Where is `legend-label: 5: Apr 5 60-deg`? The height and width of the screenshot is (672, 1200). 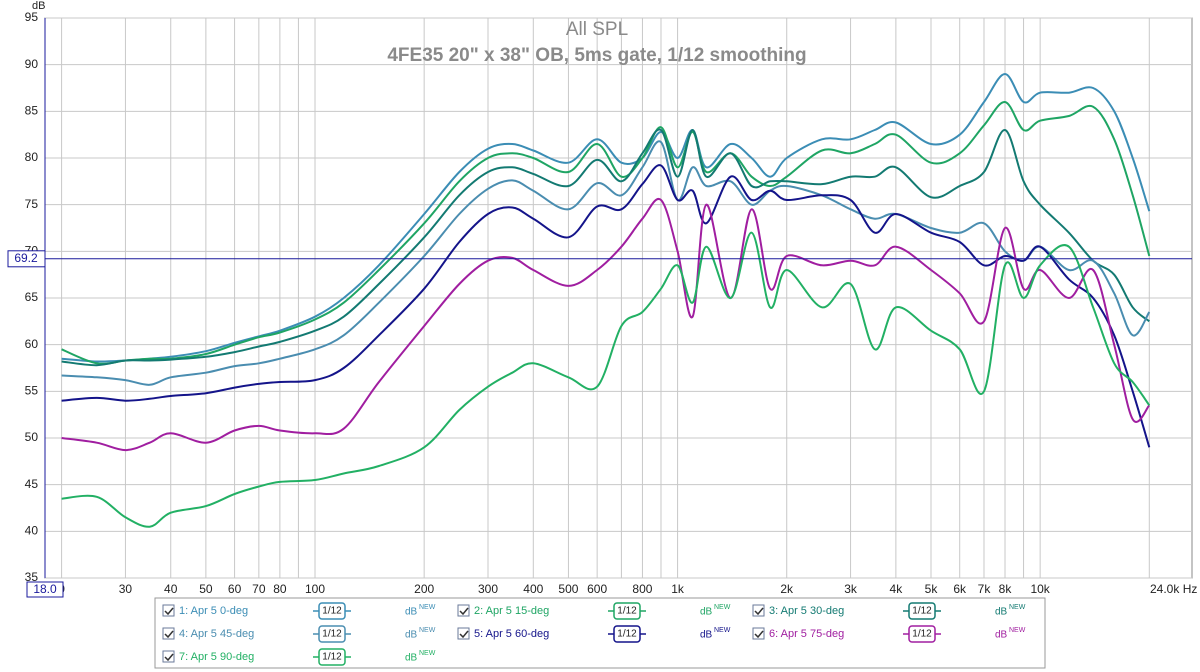
legend-label: 5: Apr 5 60-deg is located at coordinates (511, 634).